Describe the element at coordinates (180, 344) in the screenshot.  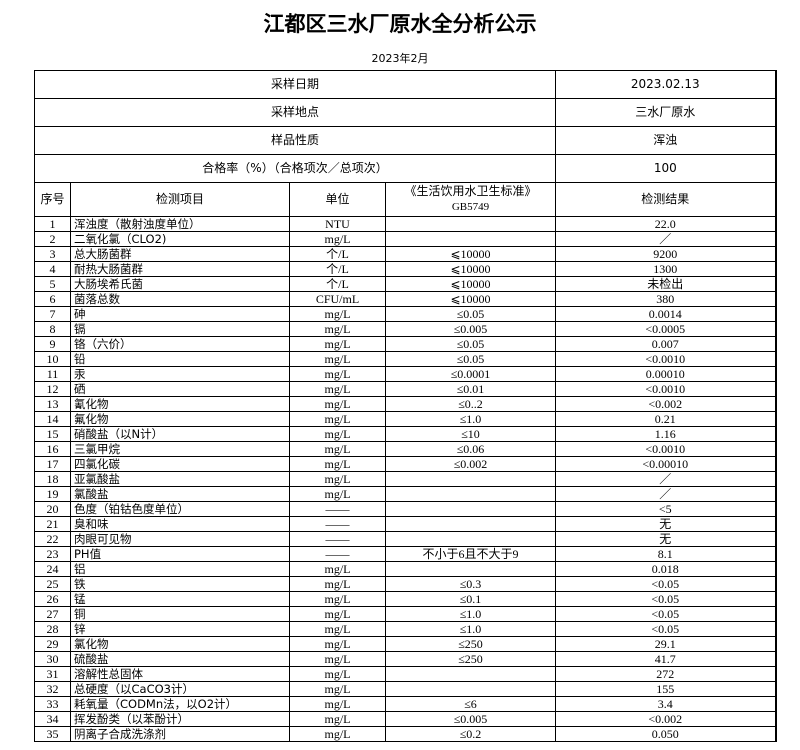
I see `cell-item: 铬（六价）` at that location.